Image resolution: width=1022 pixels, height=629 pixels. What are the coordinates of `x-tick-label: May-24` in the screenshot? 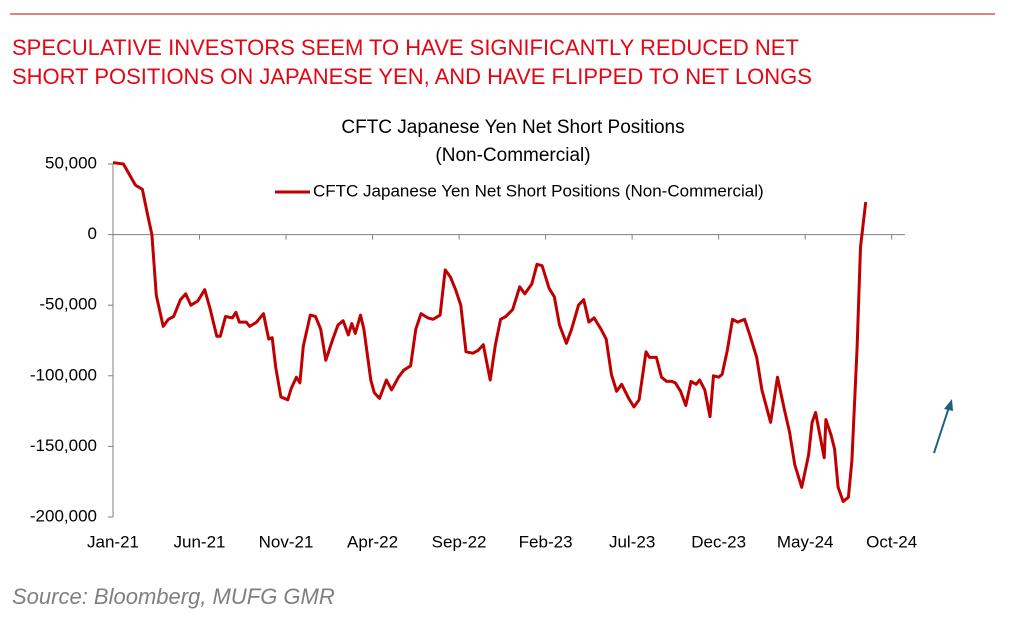 It's located at (805, 541).